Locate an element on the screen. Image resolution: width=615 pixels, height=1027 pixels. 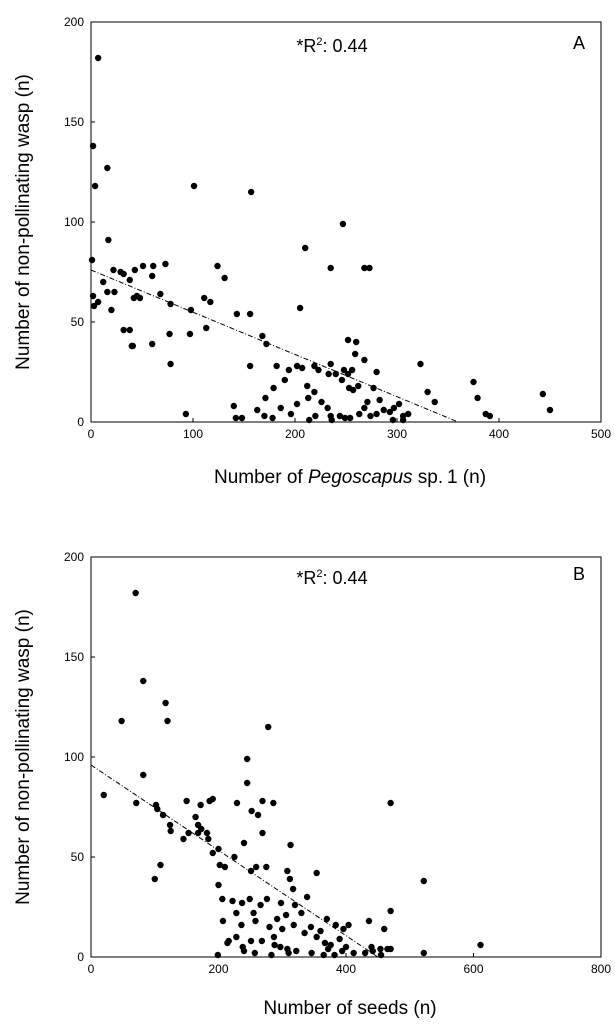
panel-b-y-tick-label: 150 is located at coordinates (74, 657).